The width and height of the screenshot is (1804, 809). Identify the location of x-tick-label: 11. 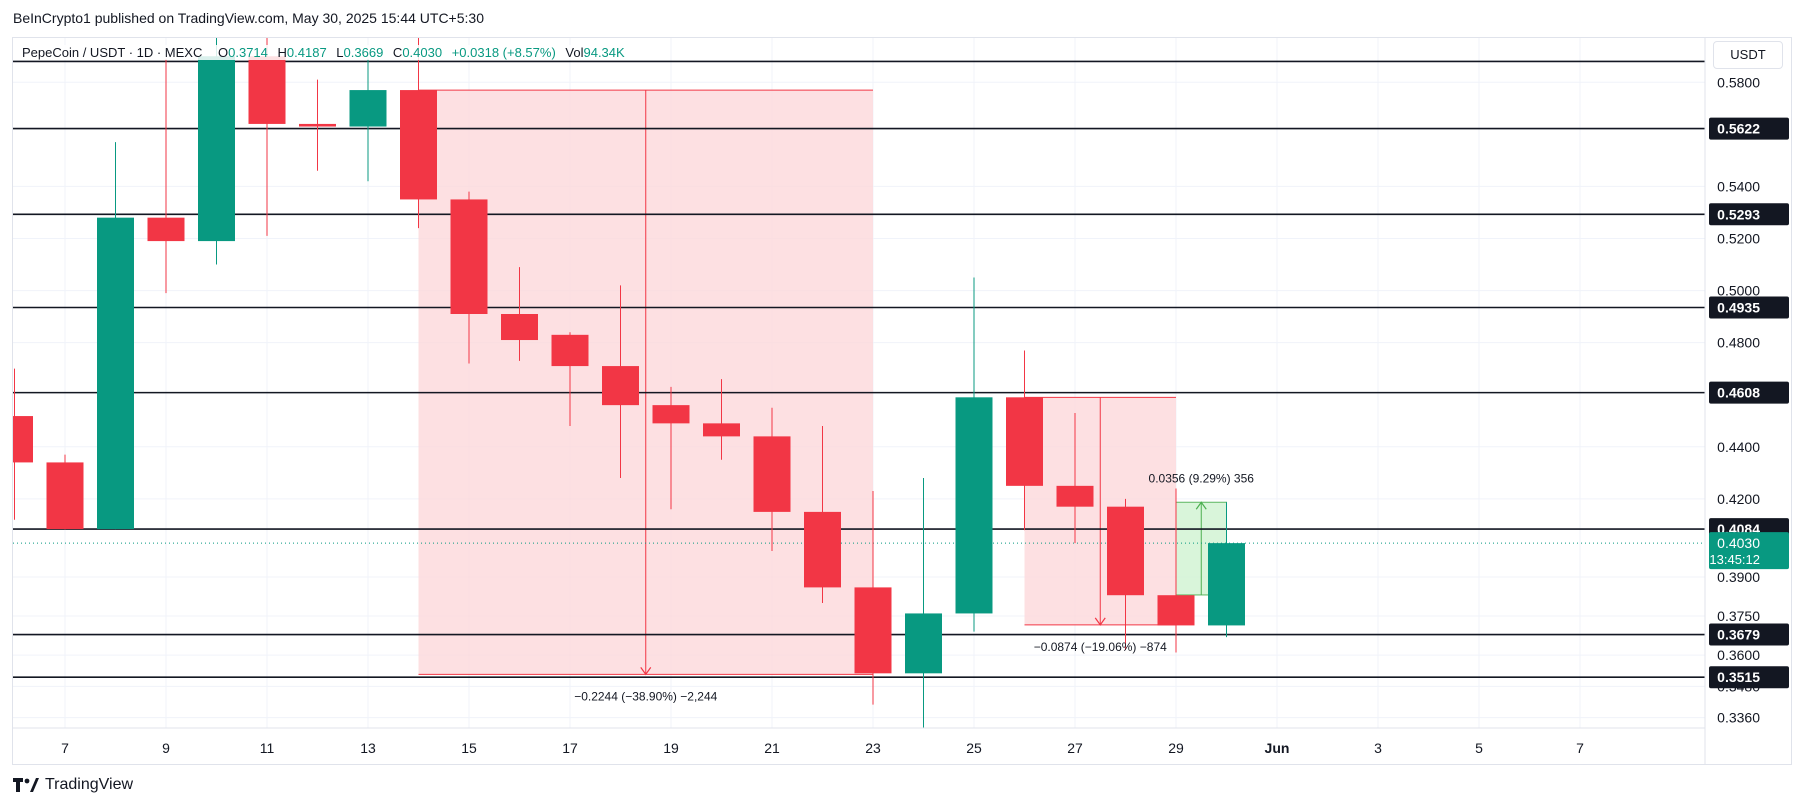
(267, 748).